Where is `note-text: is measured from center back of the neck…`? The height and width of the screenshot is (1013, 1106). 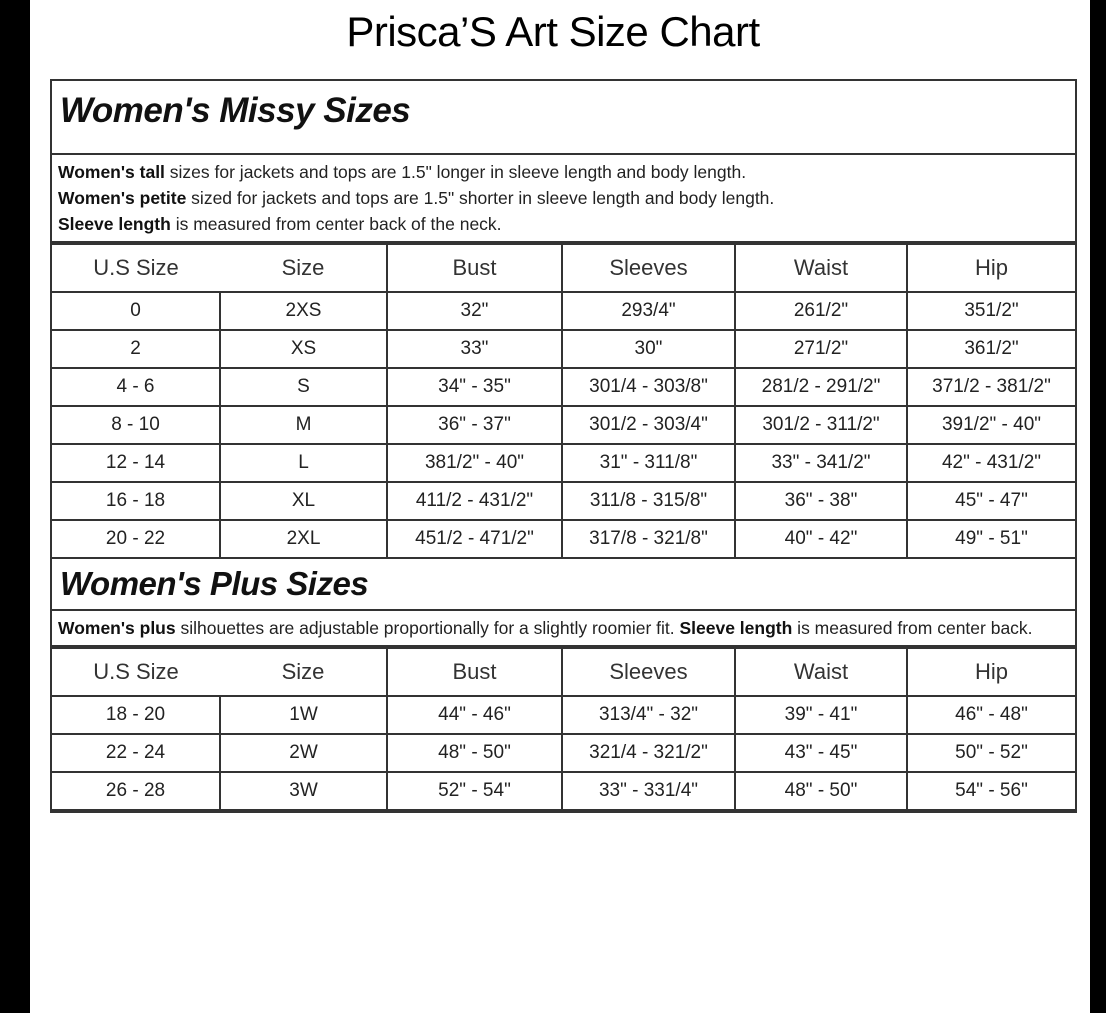
note-text: is measured from center back of the neck… is located at coordinates (336, 224).